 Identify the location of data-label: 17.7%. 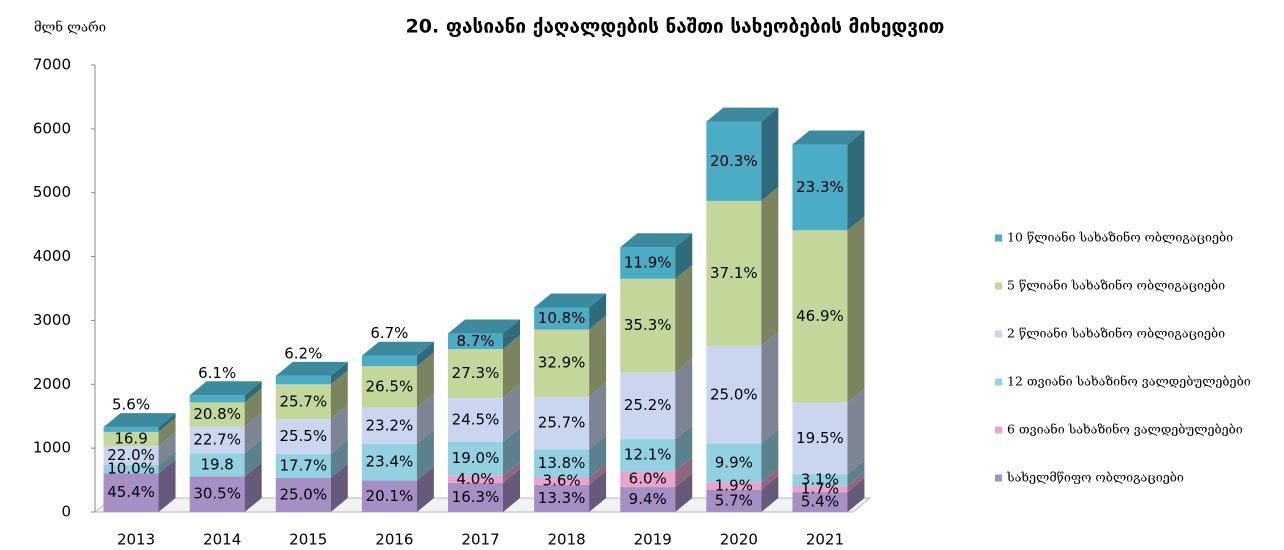
(303, 465).